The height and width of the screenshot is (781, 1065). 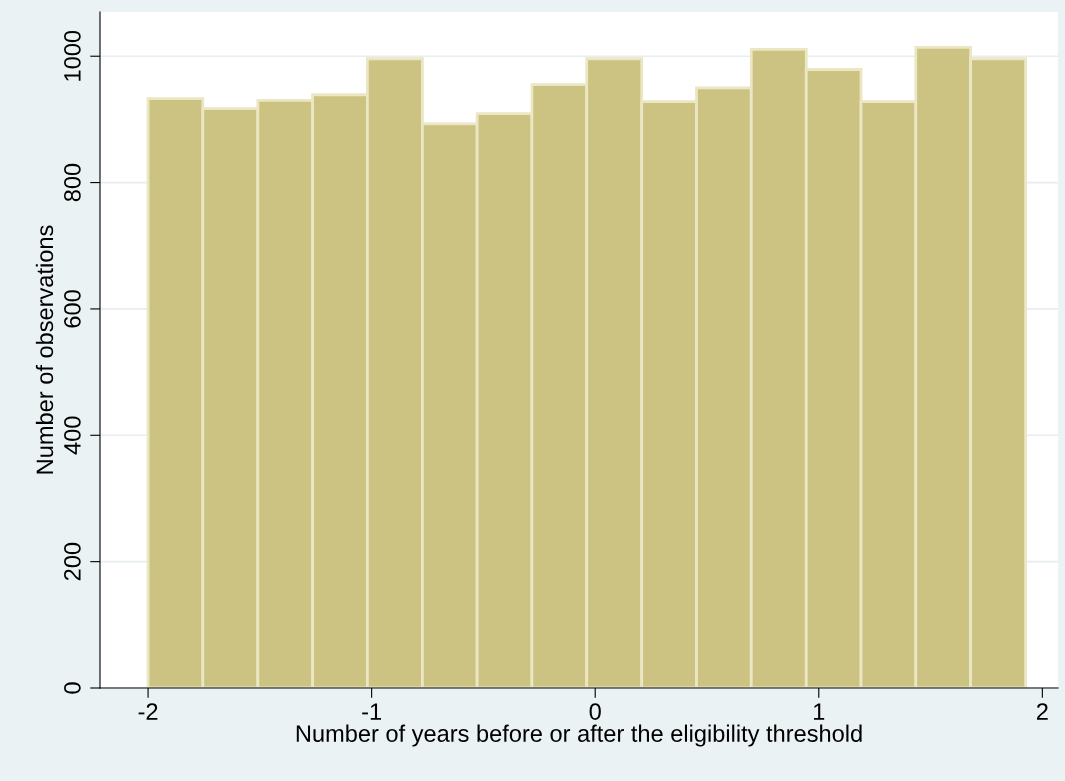 I want to click on y-axis-title: Number of observations, so click(x=44, y=349).